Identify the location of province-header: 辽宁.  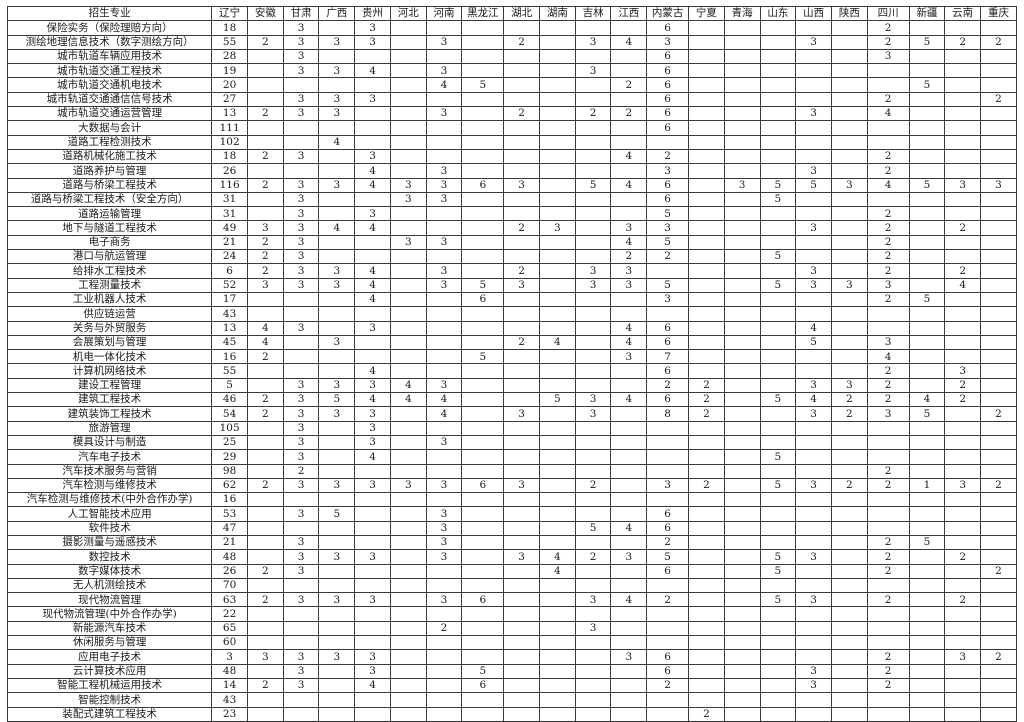
(229, 13).